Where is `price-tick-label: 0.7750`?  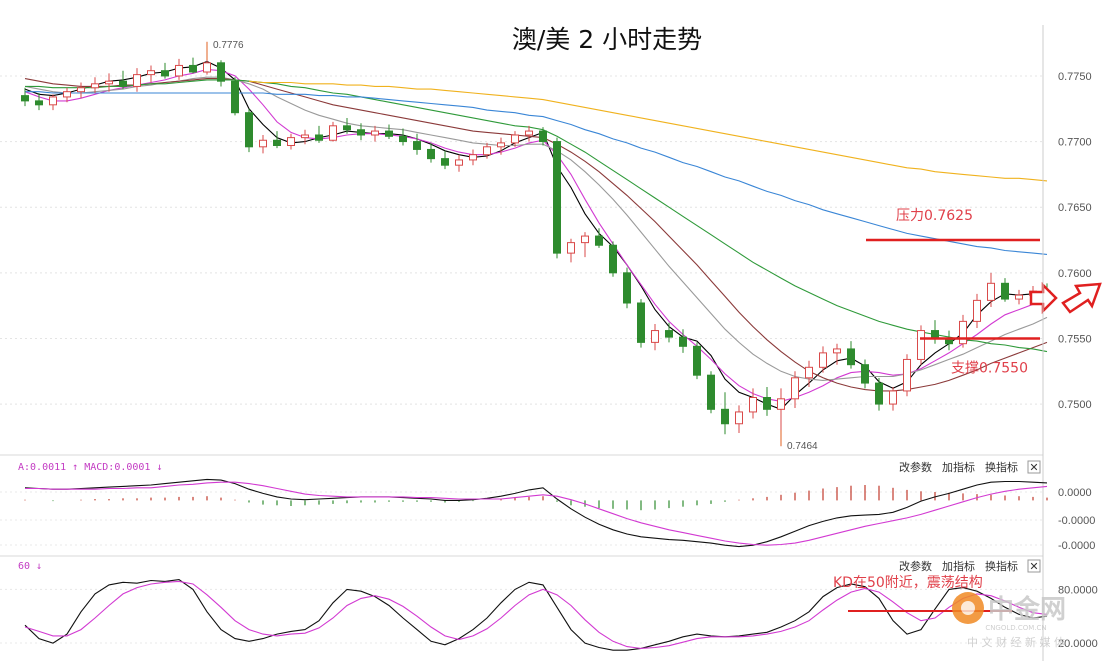 price-tick-label: 0.7750 is located at coordinates (1075, 77).